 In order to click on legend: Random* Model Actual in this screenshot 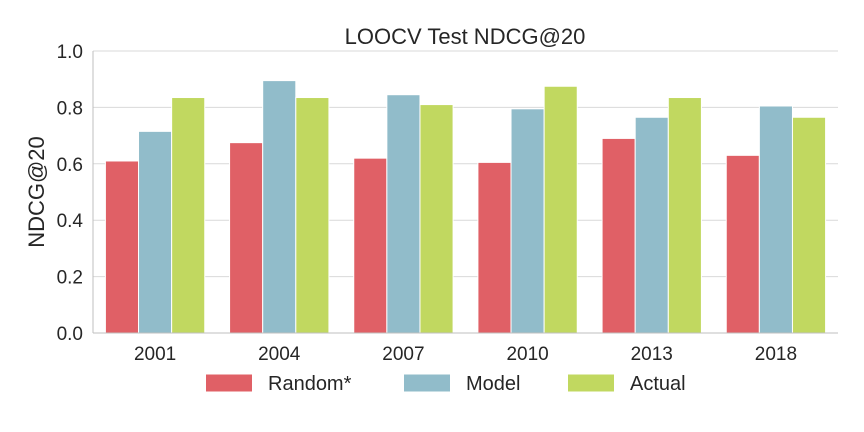, I will do `click(446, 384)`.